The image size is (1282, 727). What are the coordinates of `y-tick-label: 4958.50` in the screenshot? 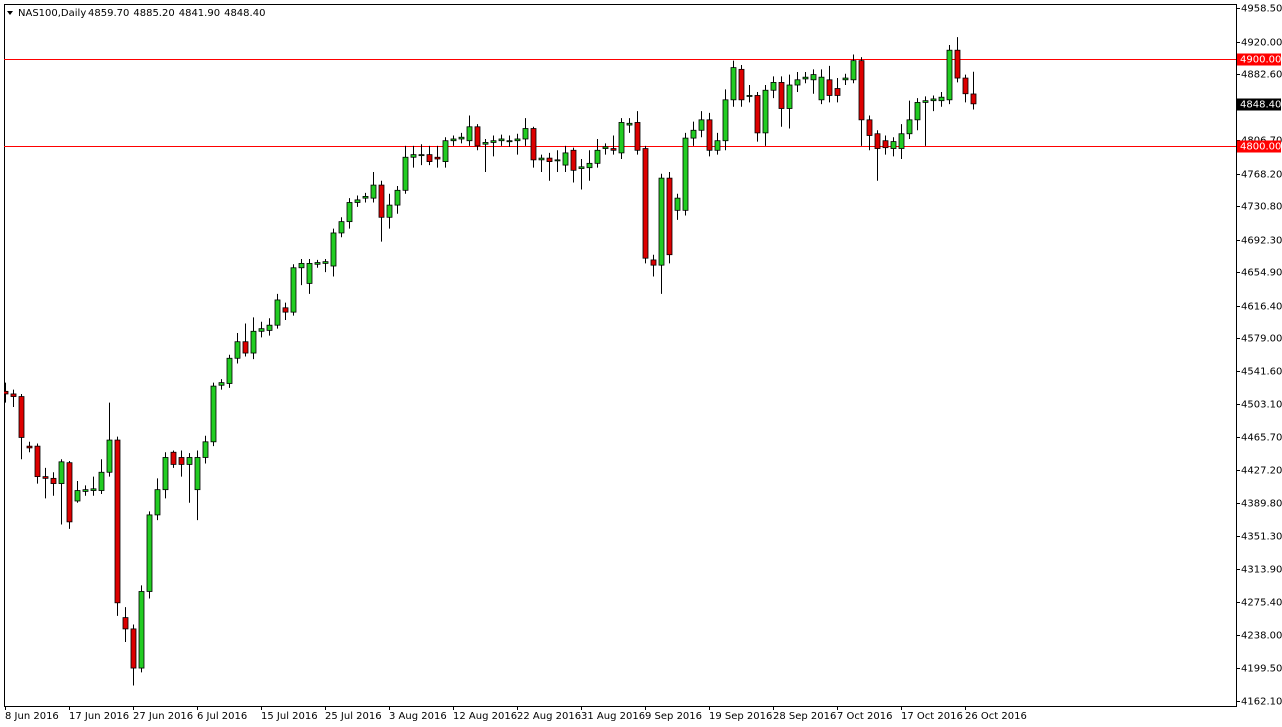 It's located at (1261, 9).